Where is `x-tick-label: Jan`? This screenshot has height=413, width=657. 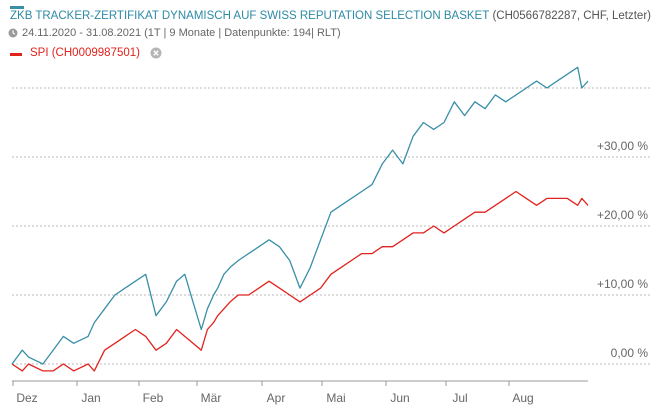 x-tick-label: Jan is located at coordinates (90, 398).